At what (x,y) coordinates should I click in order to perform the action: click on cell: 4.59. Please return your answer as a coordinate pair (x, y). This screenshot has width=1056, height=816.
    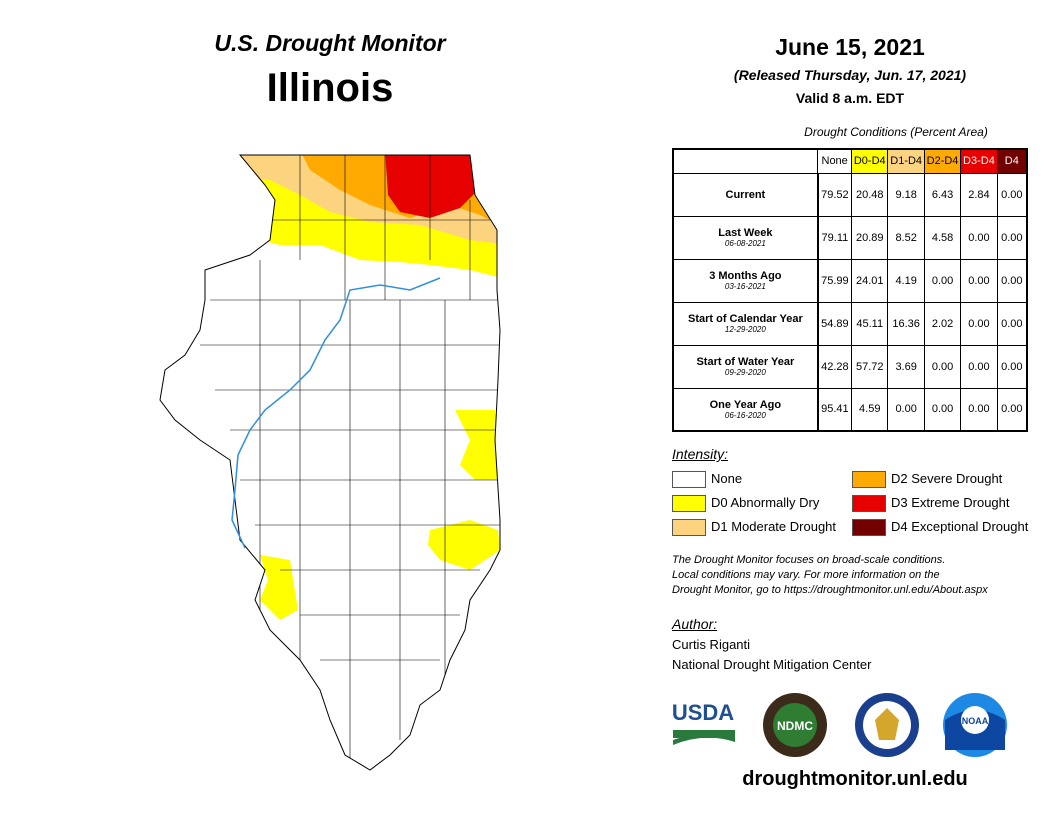
    Looking at the image, I should click on (870, 409).